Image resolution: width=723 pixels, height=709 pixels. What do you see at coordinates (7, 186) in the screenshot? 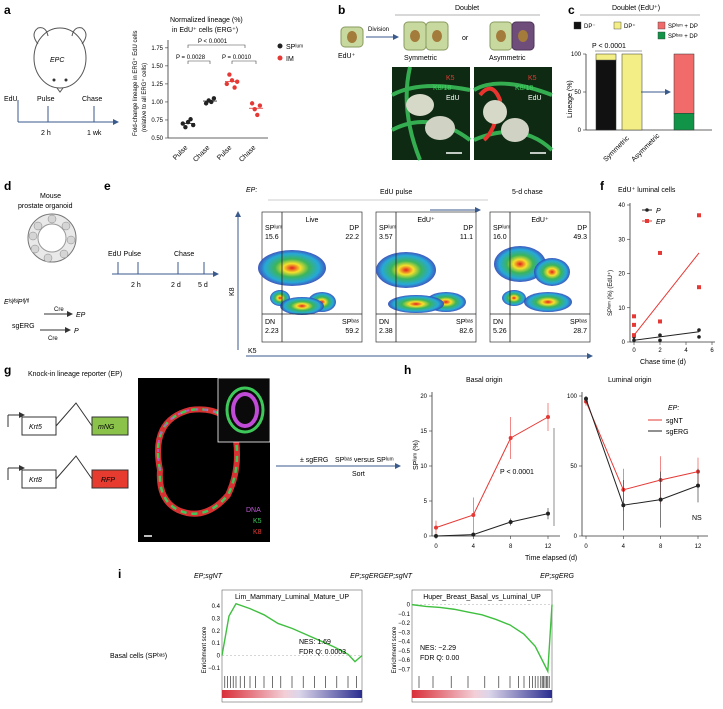
I see `panel-label-d: d` at bounding box center [7, 186].